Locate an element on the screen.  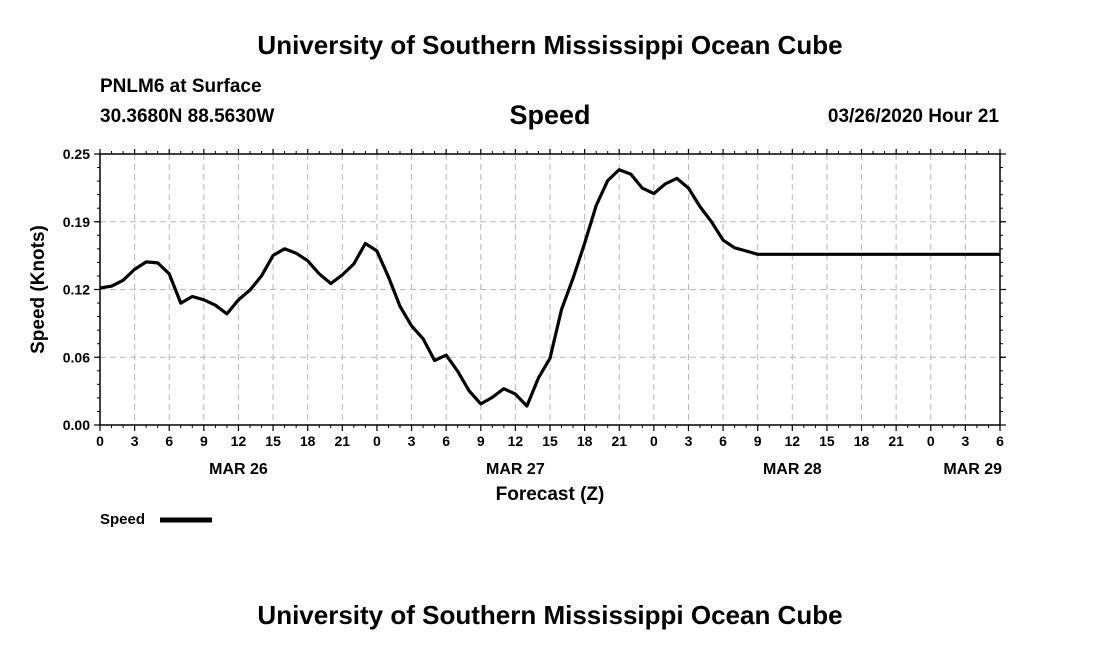
parameter-title: Speed is located at coordinates (550, 115).